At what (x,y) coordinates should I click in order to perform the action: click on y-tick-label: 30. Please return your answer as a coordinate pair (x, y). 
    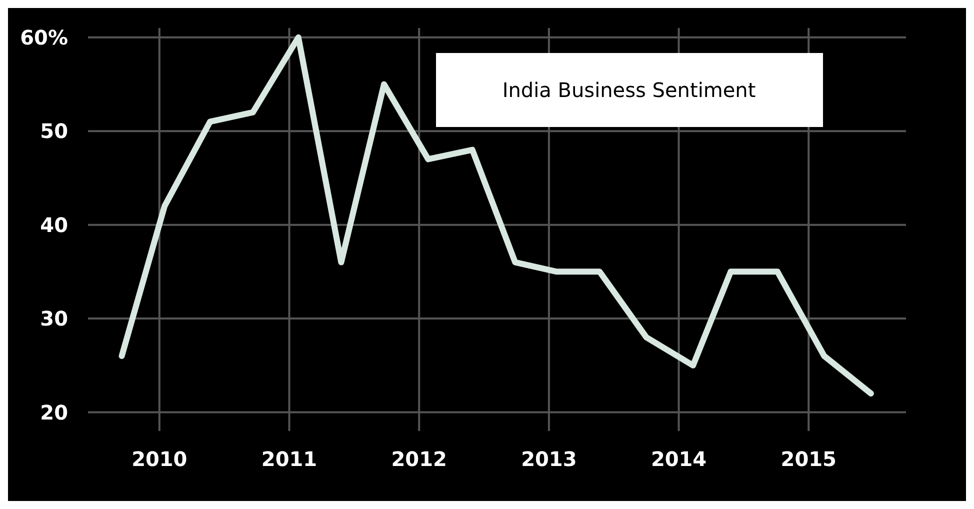
    Looking at the image, I should click on (54, 318).